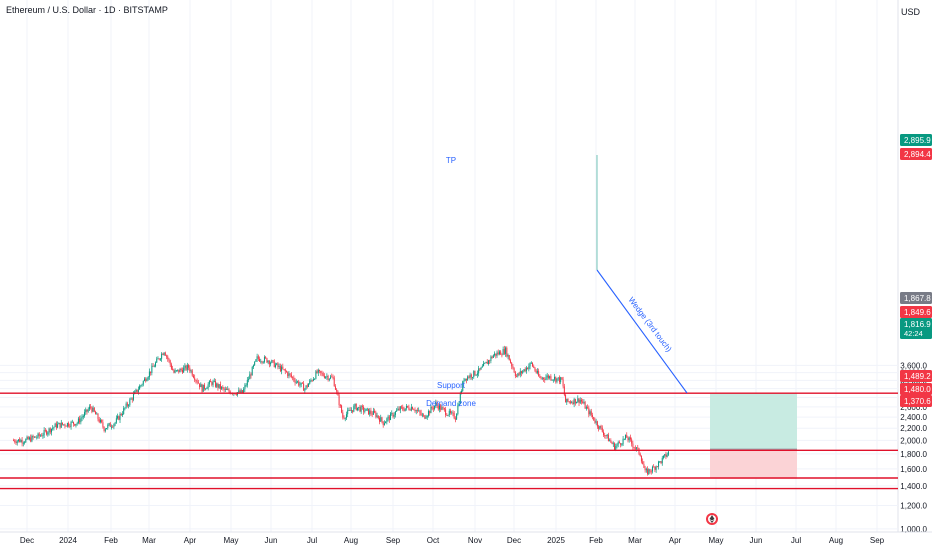  What do you see at coordinates (451, 160) in the screenshot?
I see `tp-label: TP` at bounding box center [451, 160].